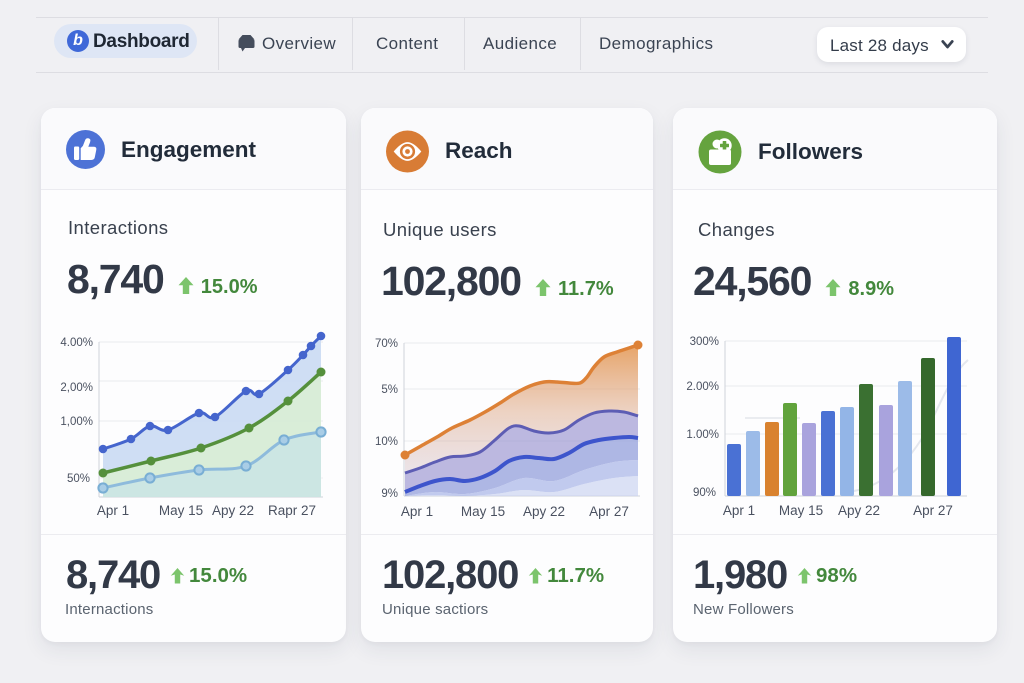  What do you see at coordinates (389, 494) in the screenshot?
I see `svg-text: 9%` at bounding box center [389, 494].